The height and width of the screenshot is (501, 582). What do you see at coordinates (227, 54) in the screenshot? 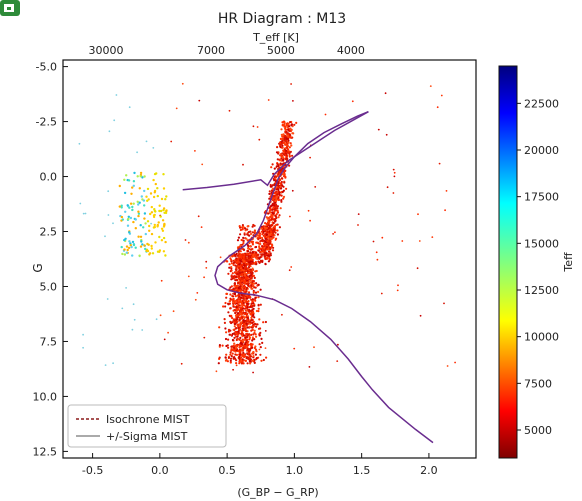
I see `top-axis-ticks: 30000 7000 5000 4000` at bounding box center [227, 54].